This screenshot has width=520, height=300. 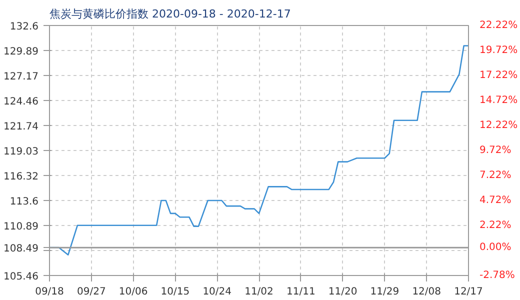 I want to click on x-tick-label: 12/08, so click(x=427, y=292).